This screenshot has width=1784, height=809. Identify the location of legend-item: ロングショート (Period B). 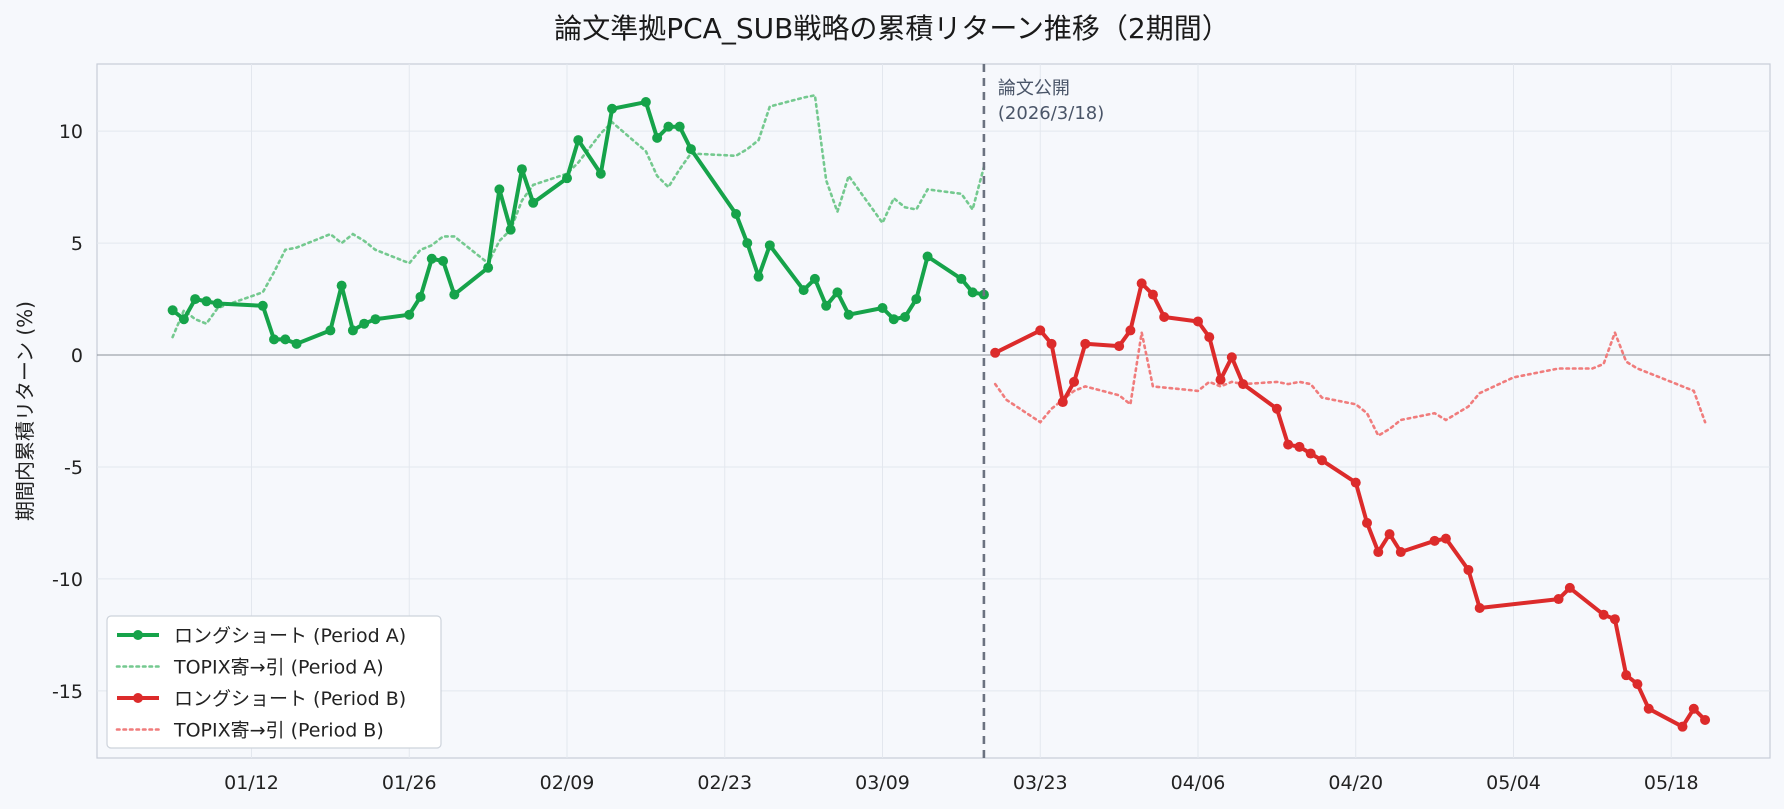
(261, 699).